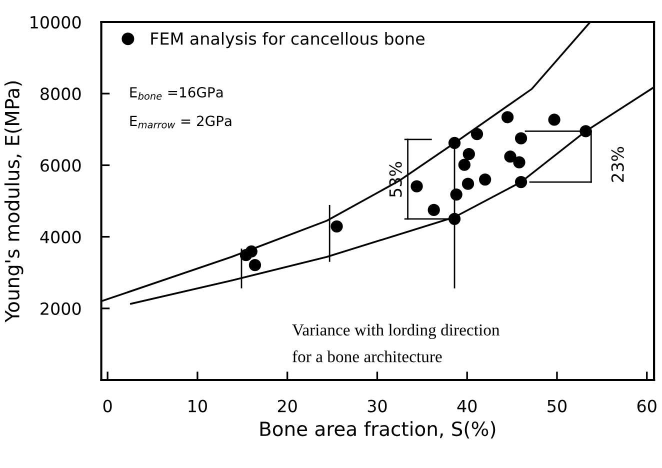 The height and width of the screenshot is (468, 662). Describe the element at coordinates (377, 406) in the screenshot. I see `x-tick-label: 30` at that location.